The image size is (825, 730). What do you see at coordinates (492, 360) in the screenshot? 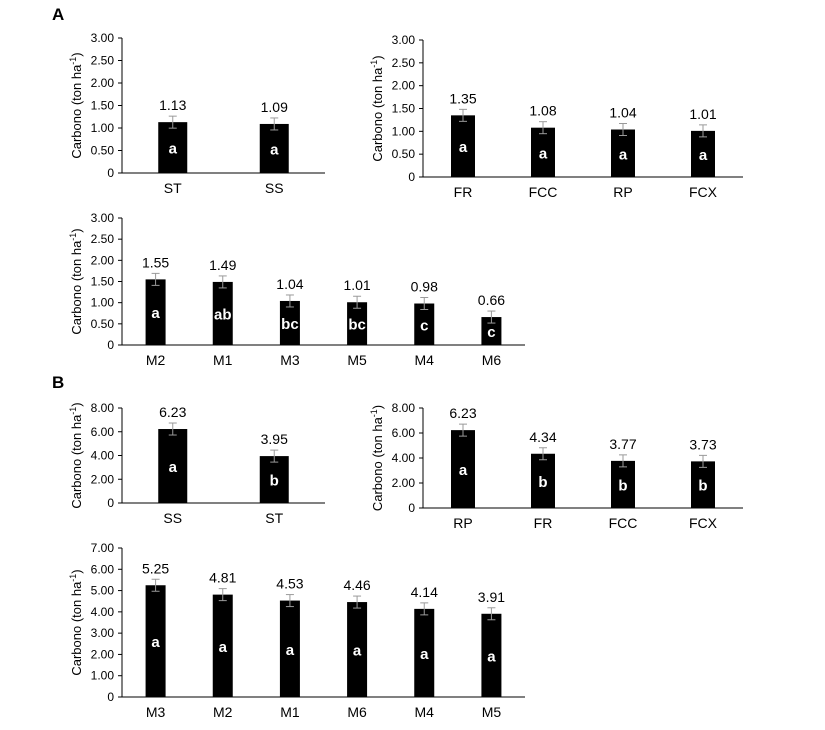
I see `x-tick-label: M6` at bounding box center [492, 360].